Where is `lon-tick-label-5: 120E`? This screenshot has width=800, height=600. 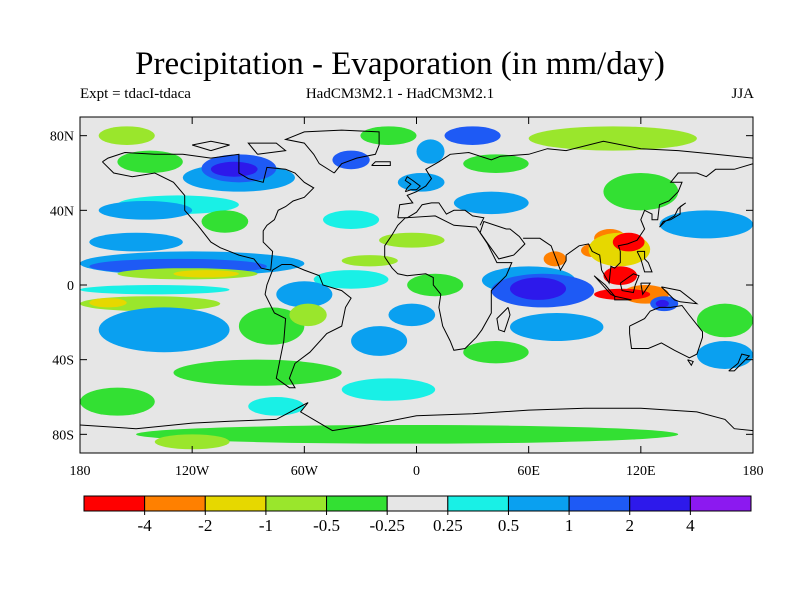
lon-tick-label-5: 120E is located at coordinates (641, 471).